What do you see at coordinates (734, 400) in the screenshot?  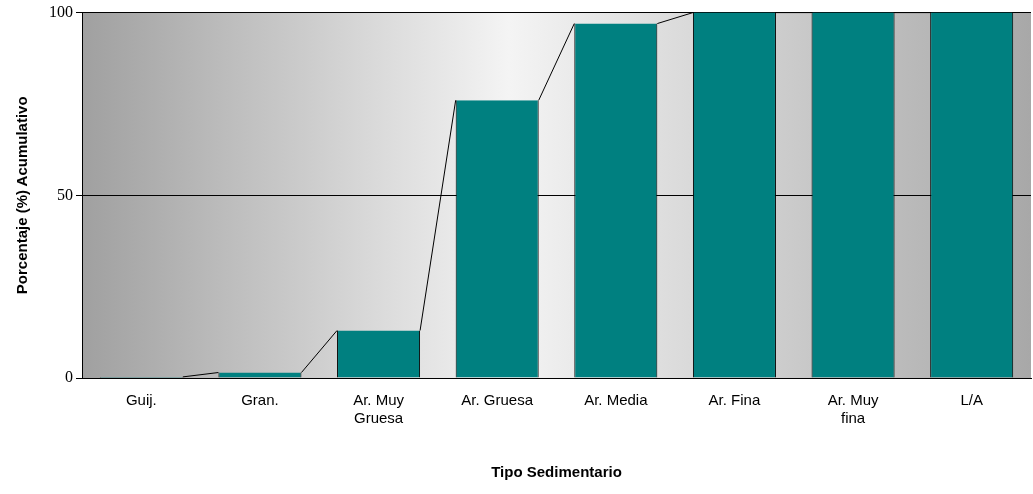 I see `x-tick-label: Ar. Fina` at bounding box center [734, 400].